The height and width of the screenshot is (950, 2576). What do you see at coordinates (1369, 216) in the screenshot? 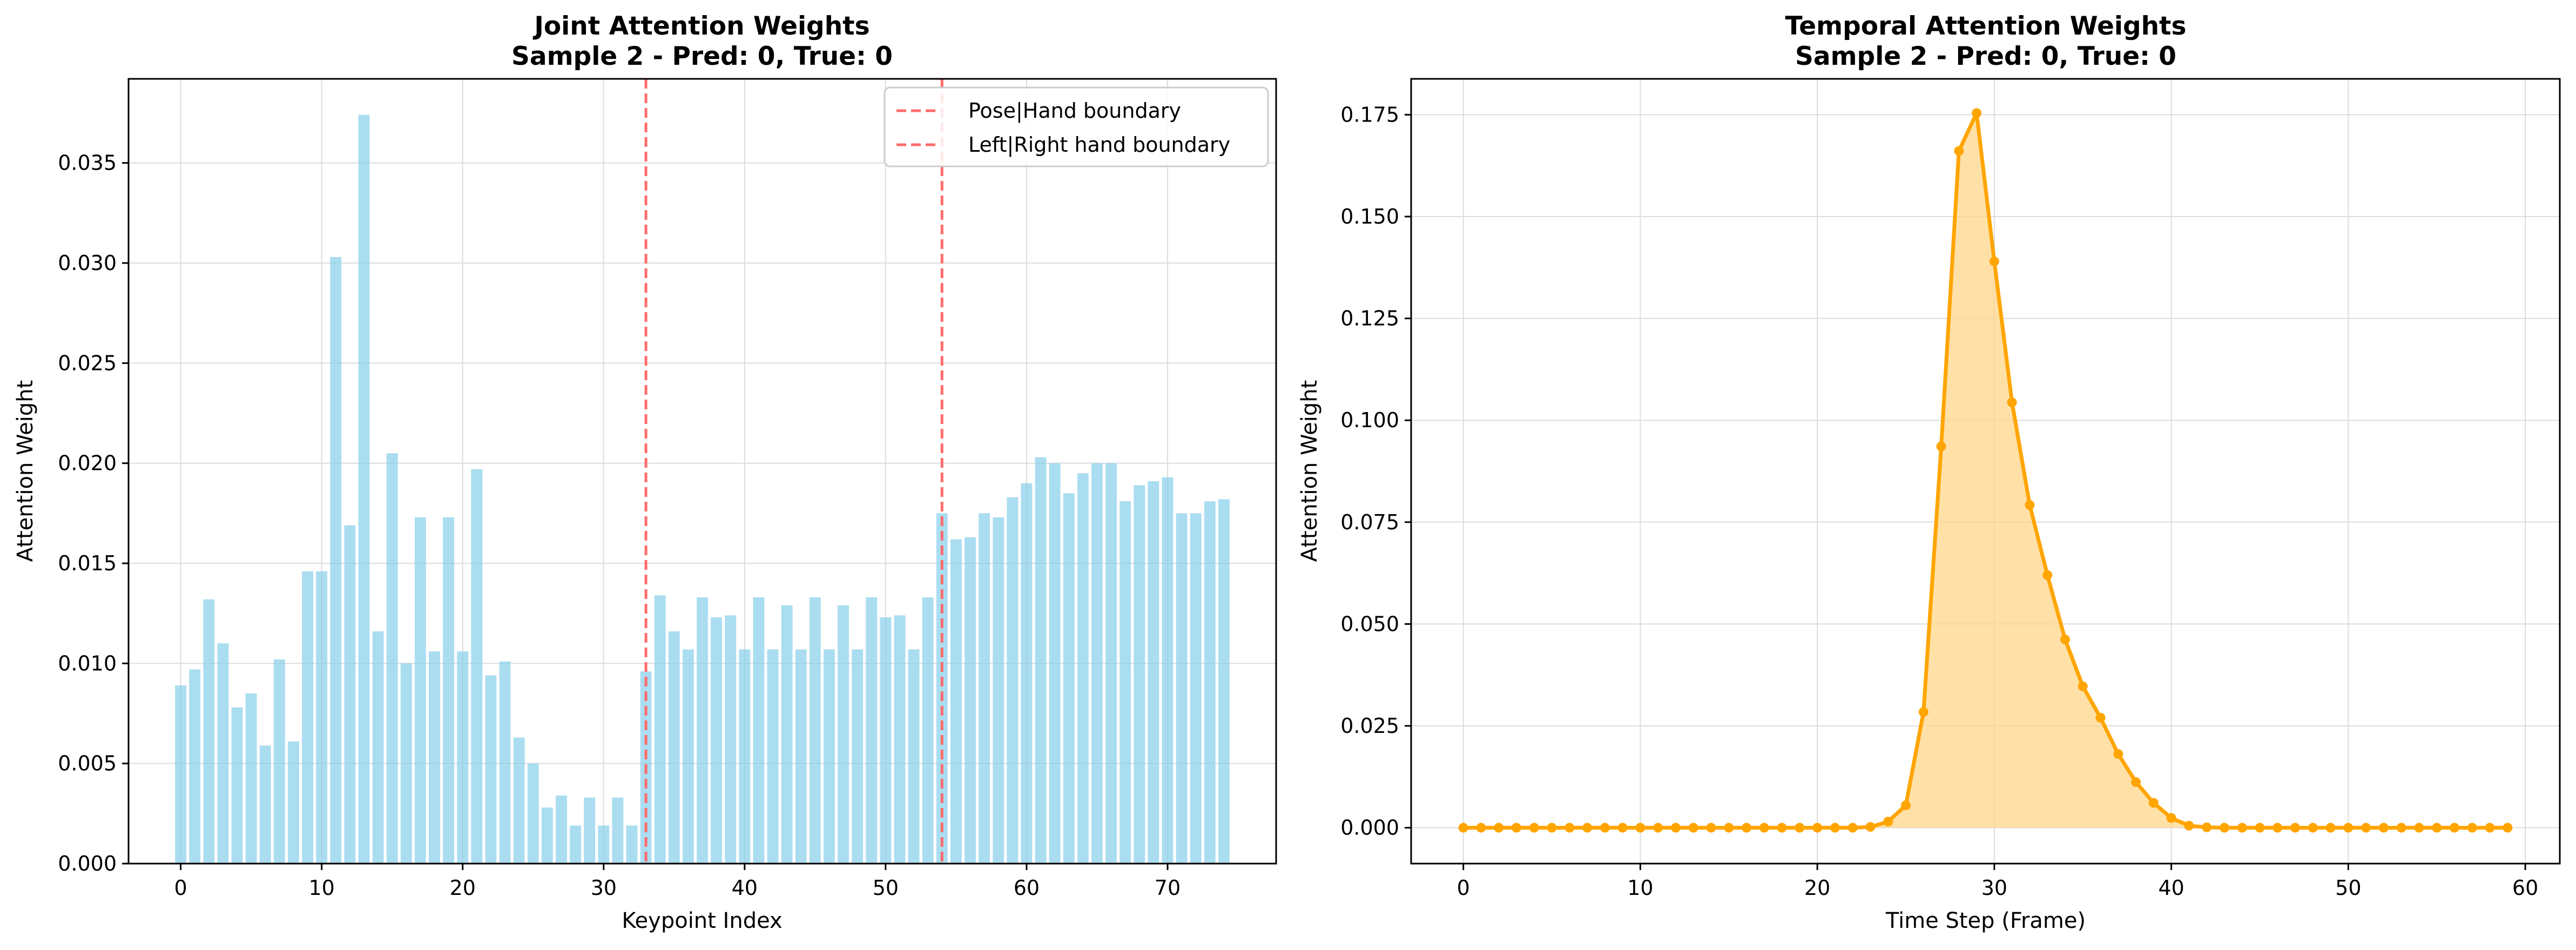
I see `y-tick-label: 0.150` at bounding box center [1369, 216].